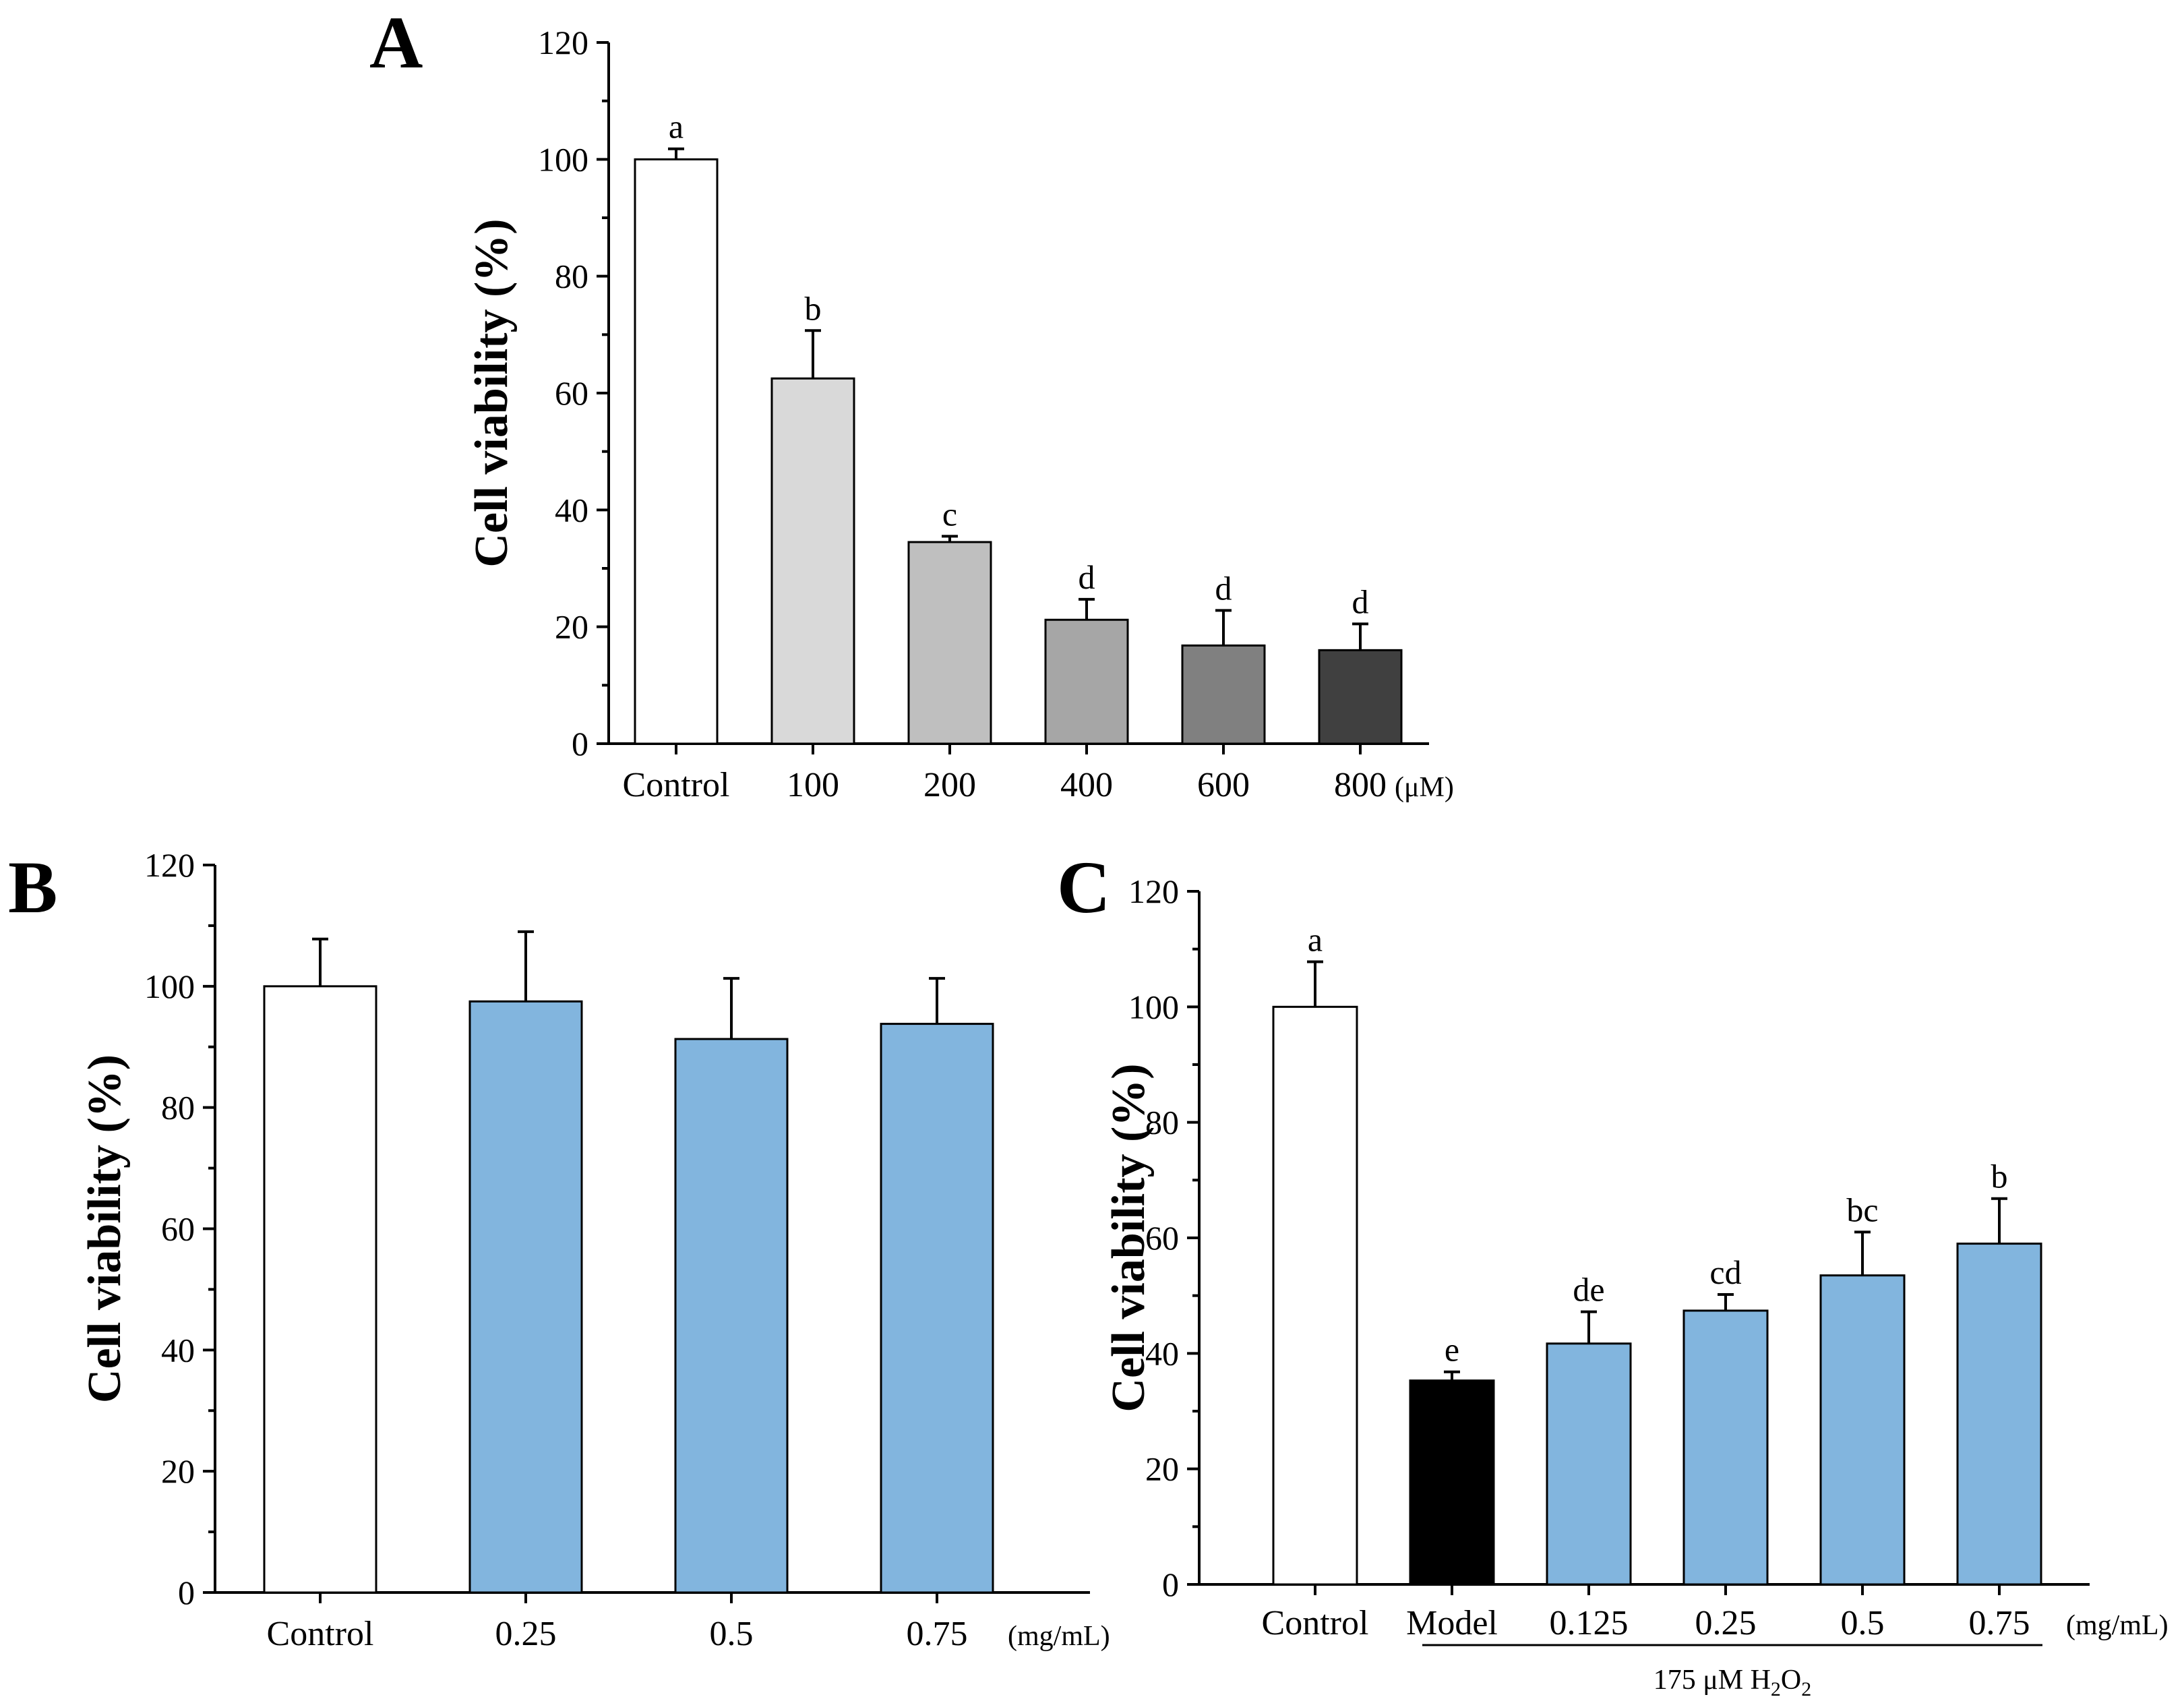 This screenshot has width=2184, height=1697. What do you see at coordinates (1452, 1482) in the screenshot?
I see `bar-Model` at bounding box center [1452, 1482].